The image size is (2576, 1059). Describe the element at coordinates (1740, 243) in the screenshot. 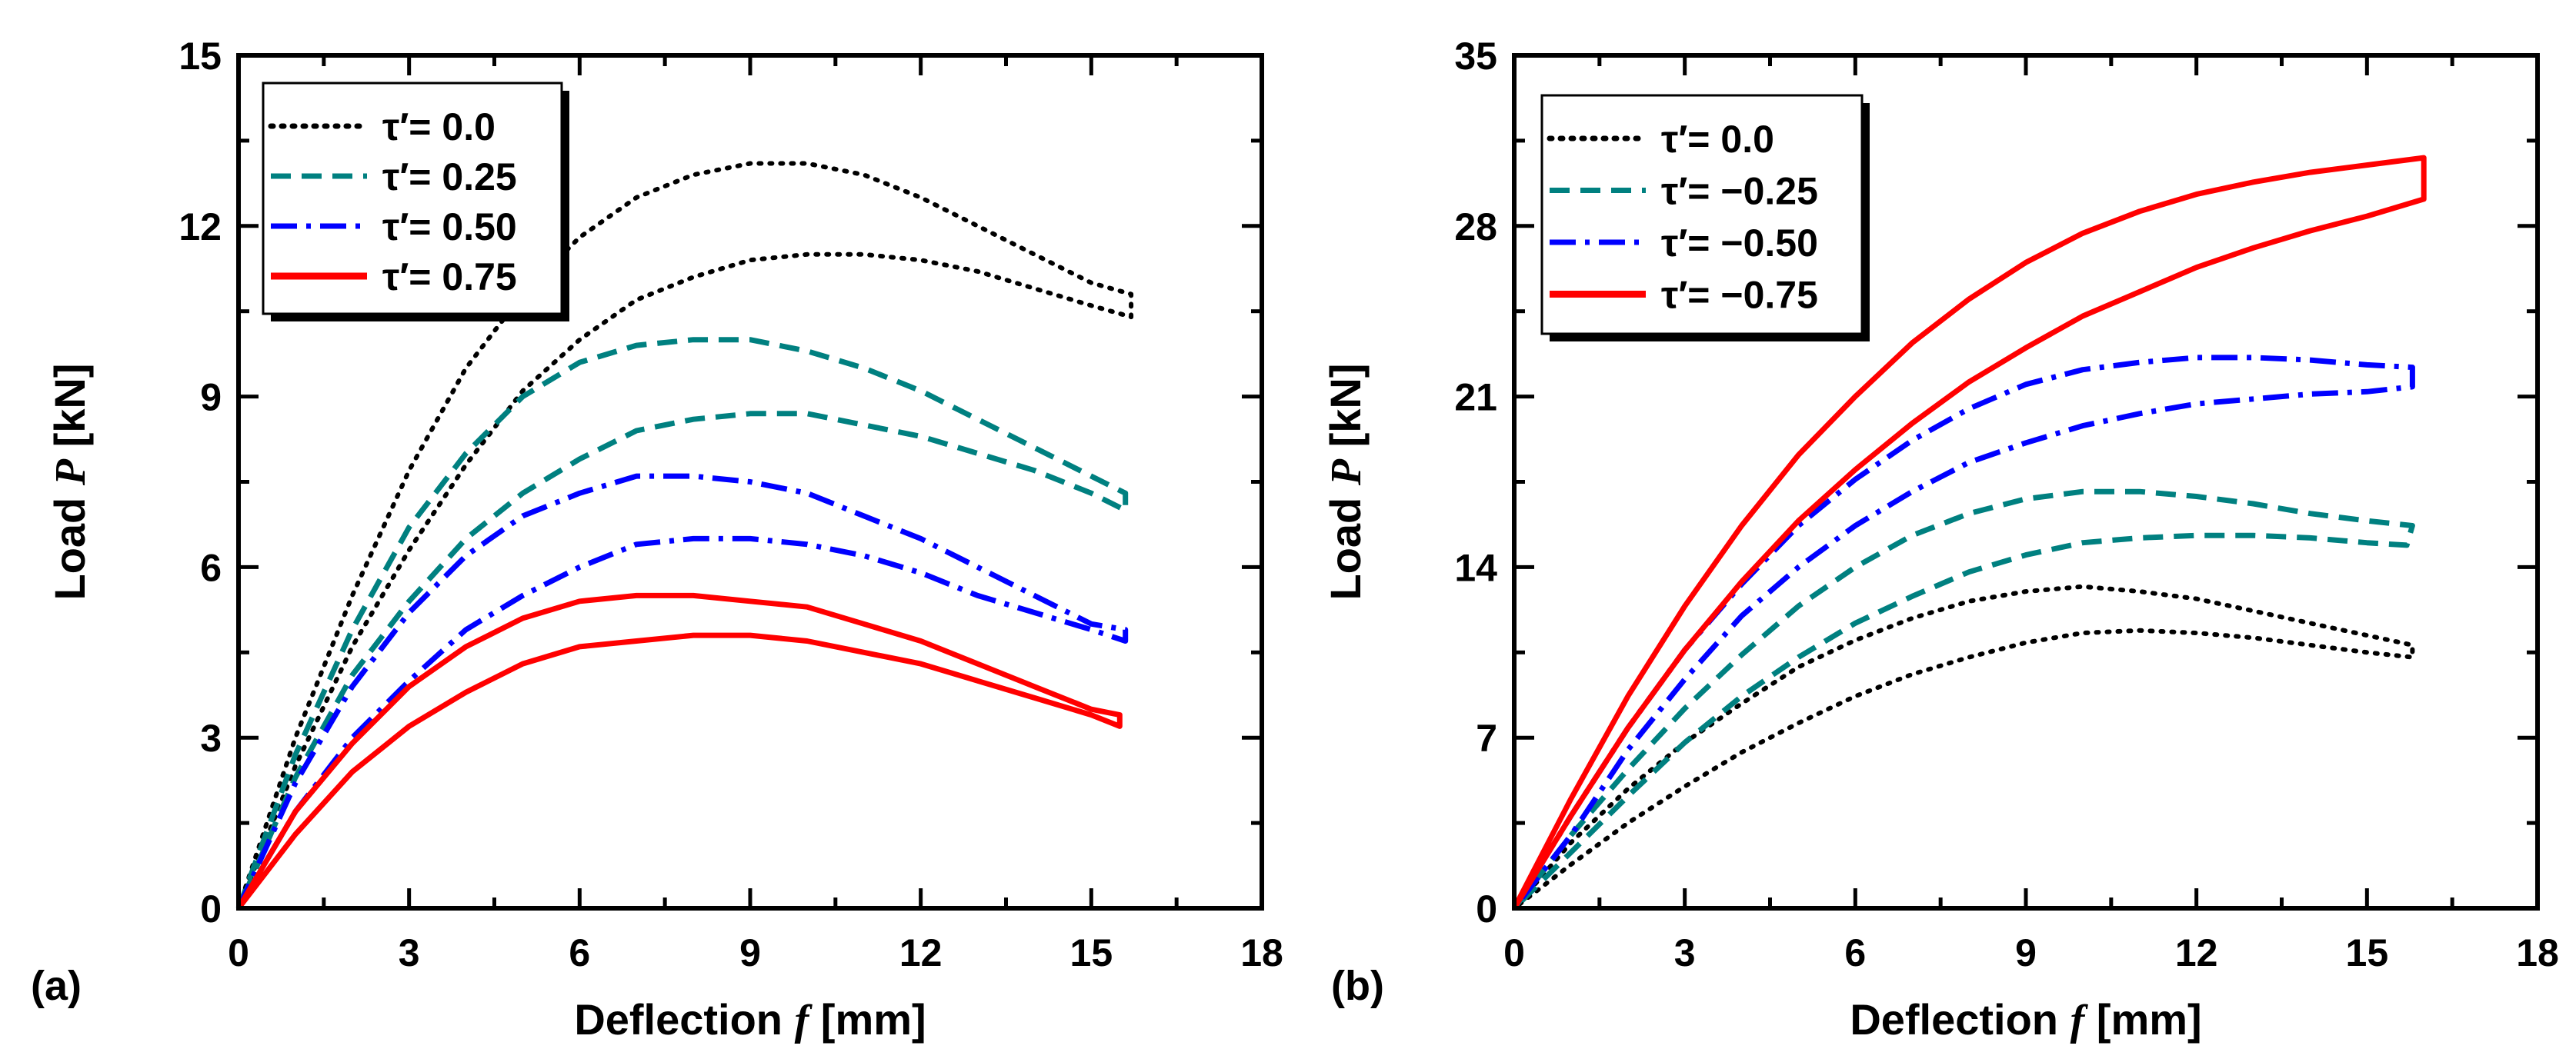

I see `legend-label-2: τ′= −0.50` at that location.